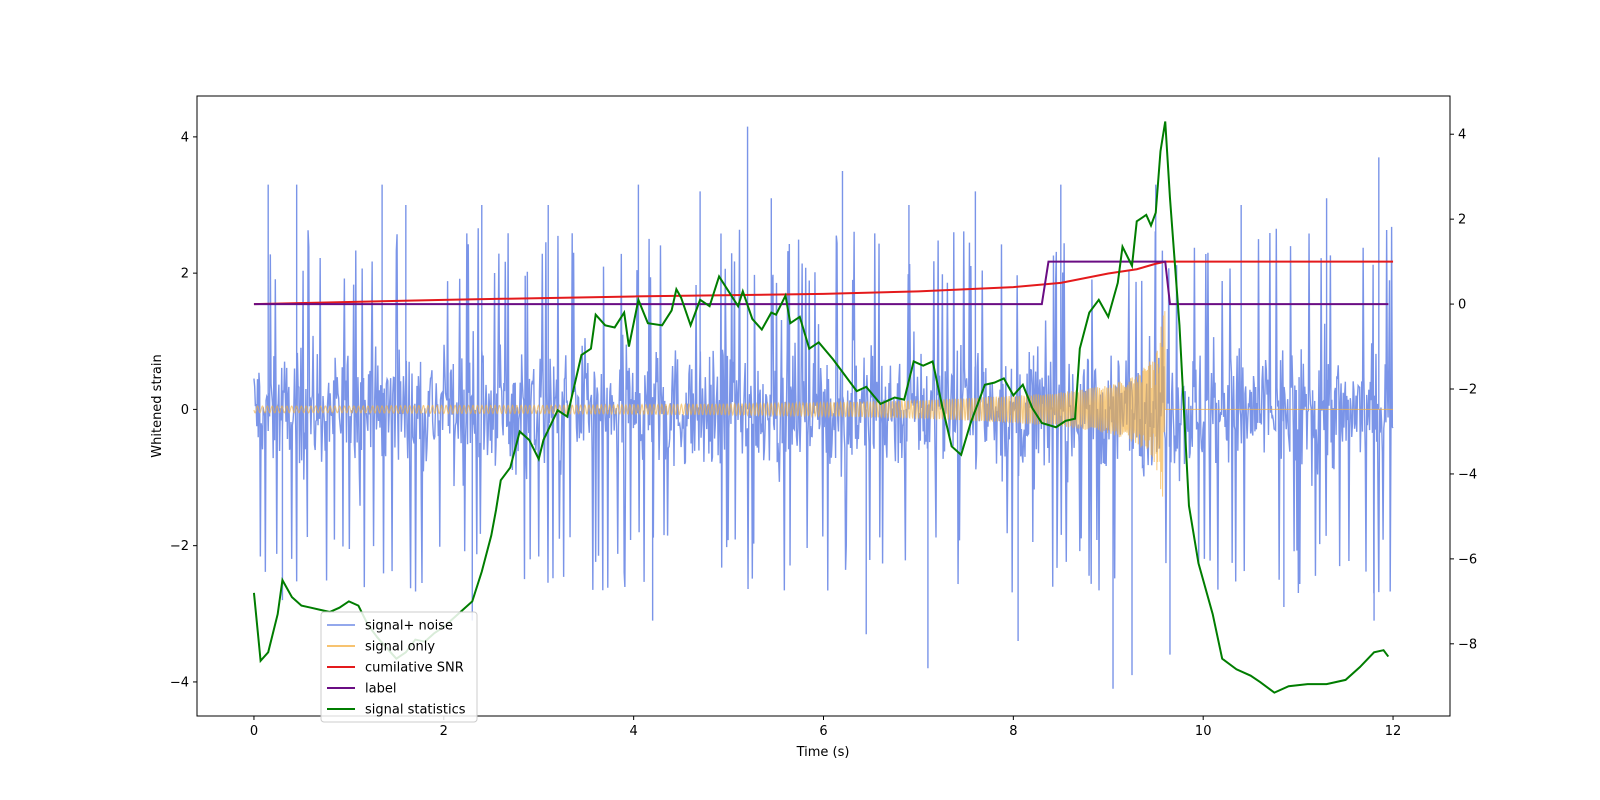 The width and height of the screenshot is (1600, 800). I want to click on y-right-tick-label: −2, so click(1467, 390).